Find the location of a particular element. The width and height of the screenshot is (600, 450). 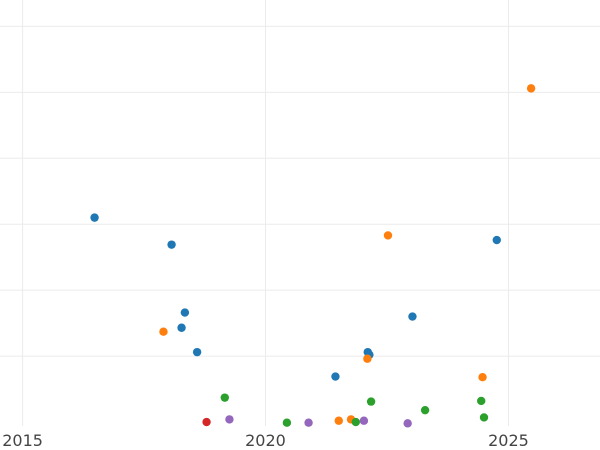

x-tick-labels: 2015 2020 2025 is located at coordinates (265, 440).